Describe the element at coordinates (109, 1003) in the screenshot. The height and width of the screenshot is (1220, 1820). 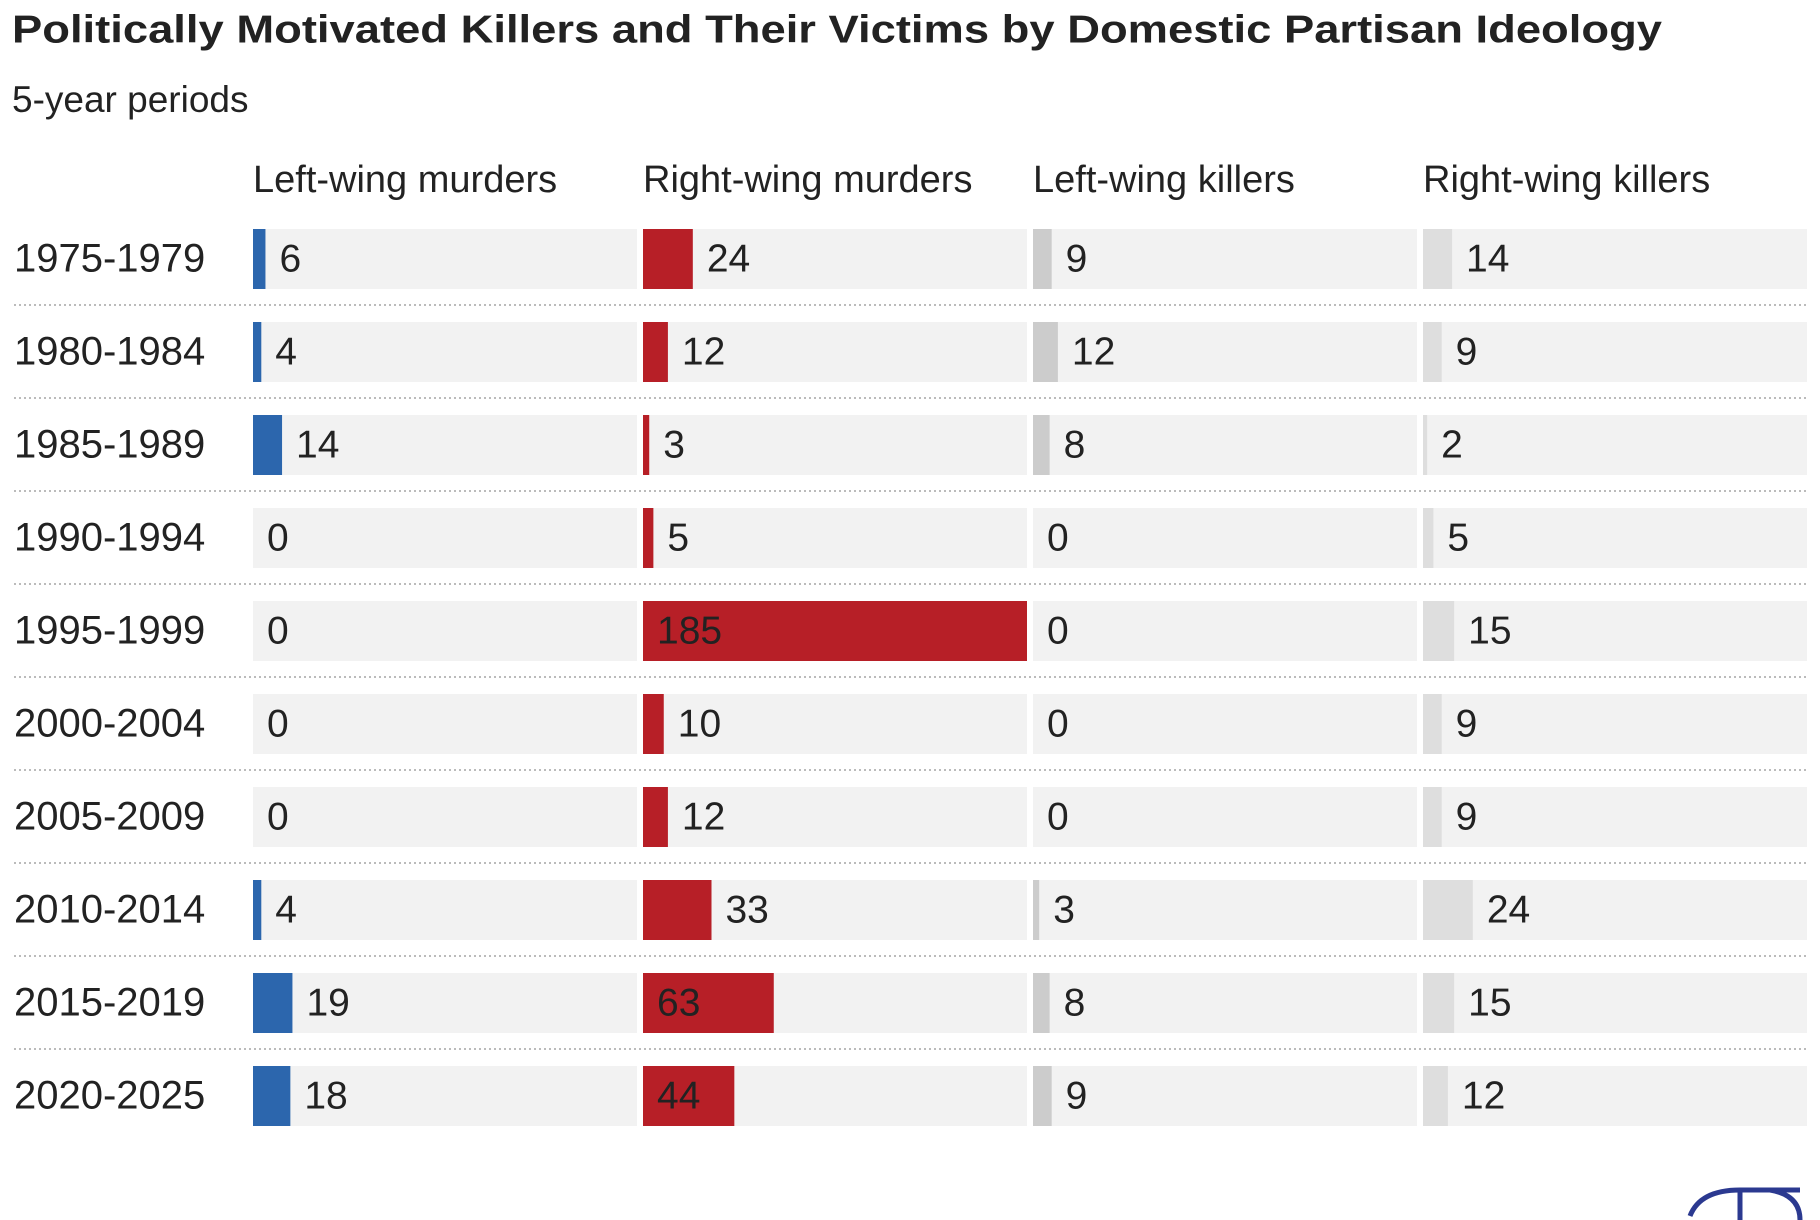
I see `row-label: 2015-2019` at that location.